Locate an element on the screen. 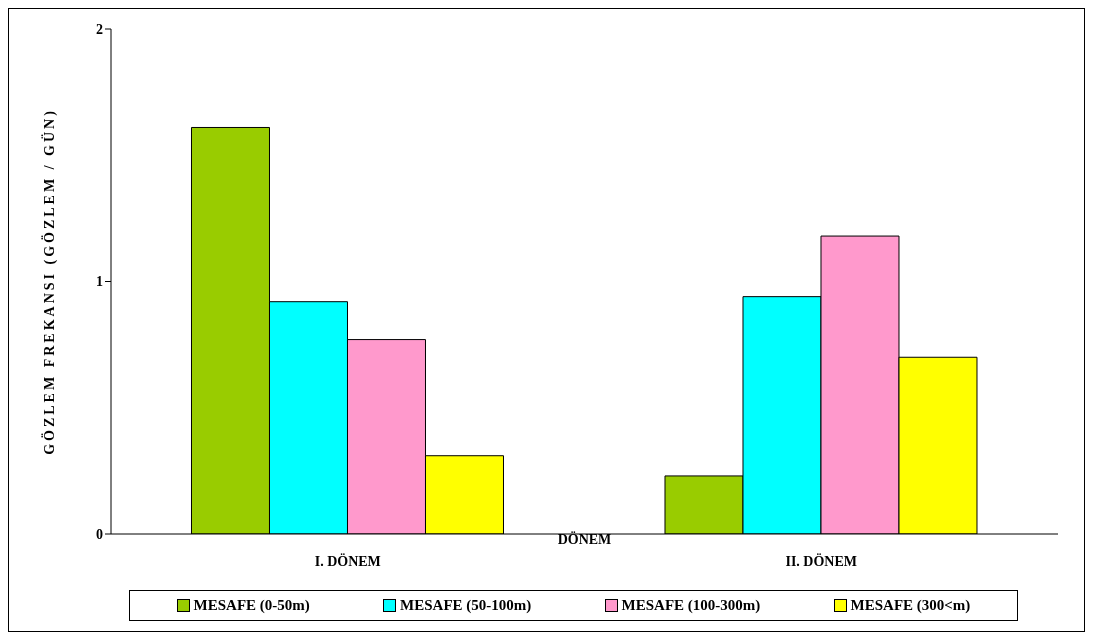 The image size is (1095, 642). legend-label: MESAFE (0-50m) is located at coordinates (251, 605).